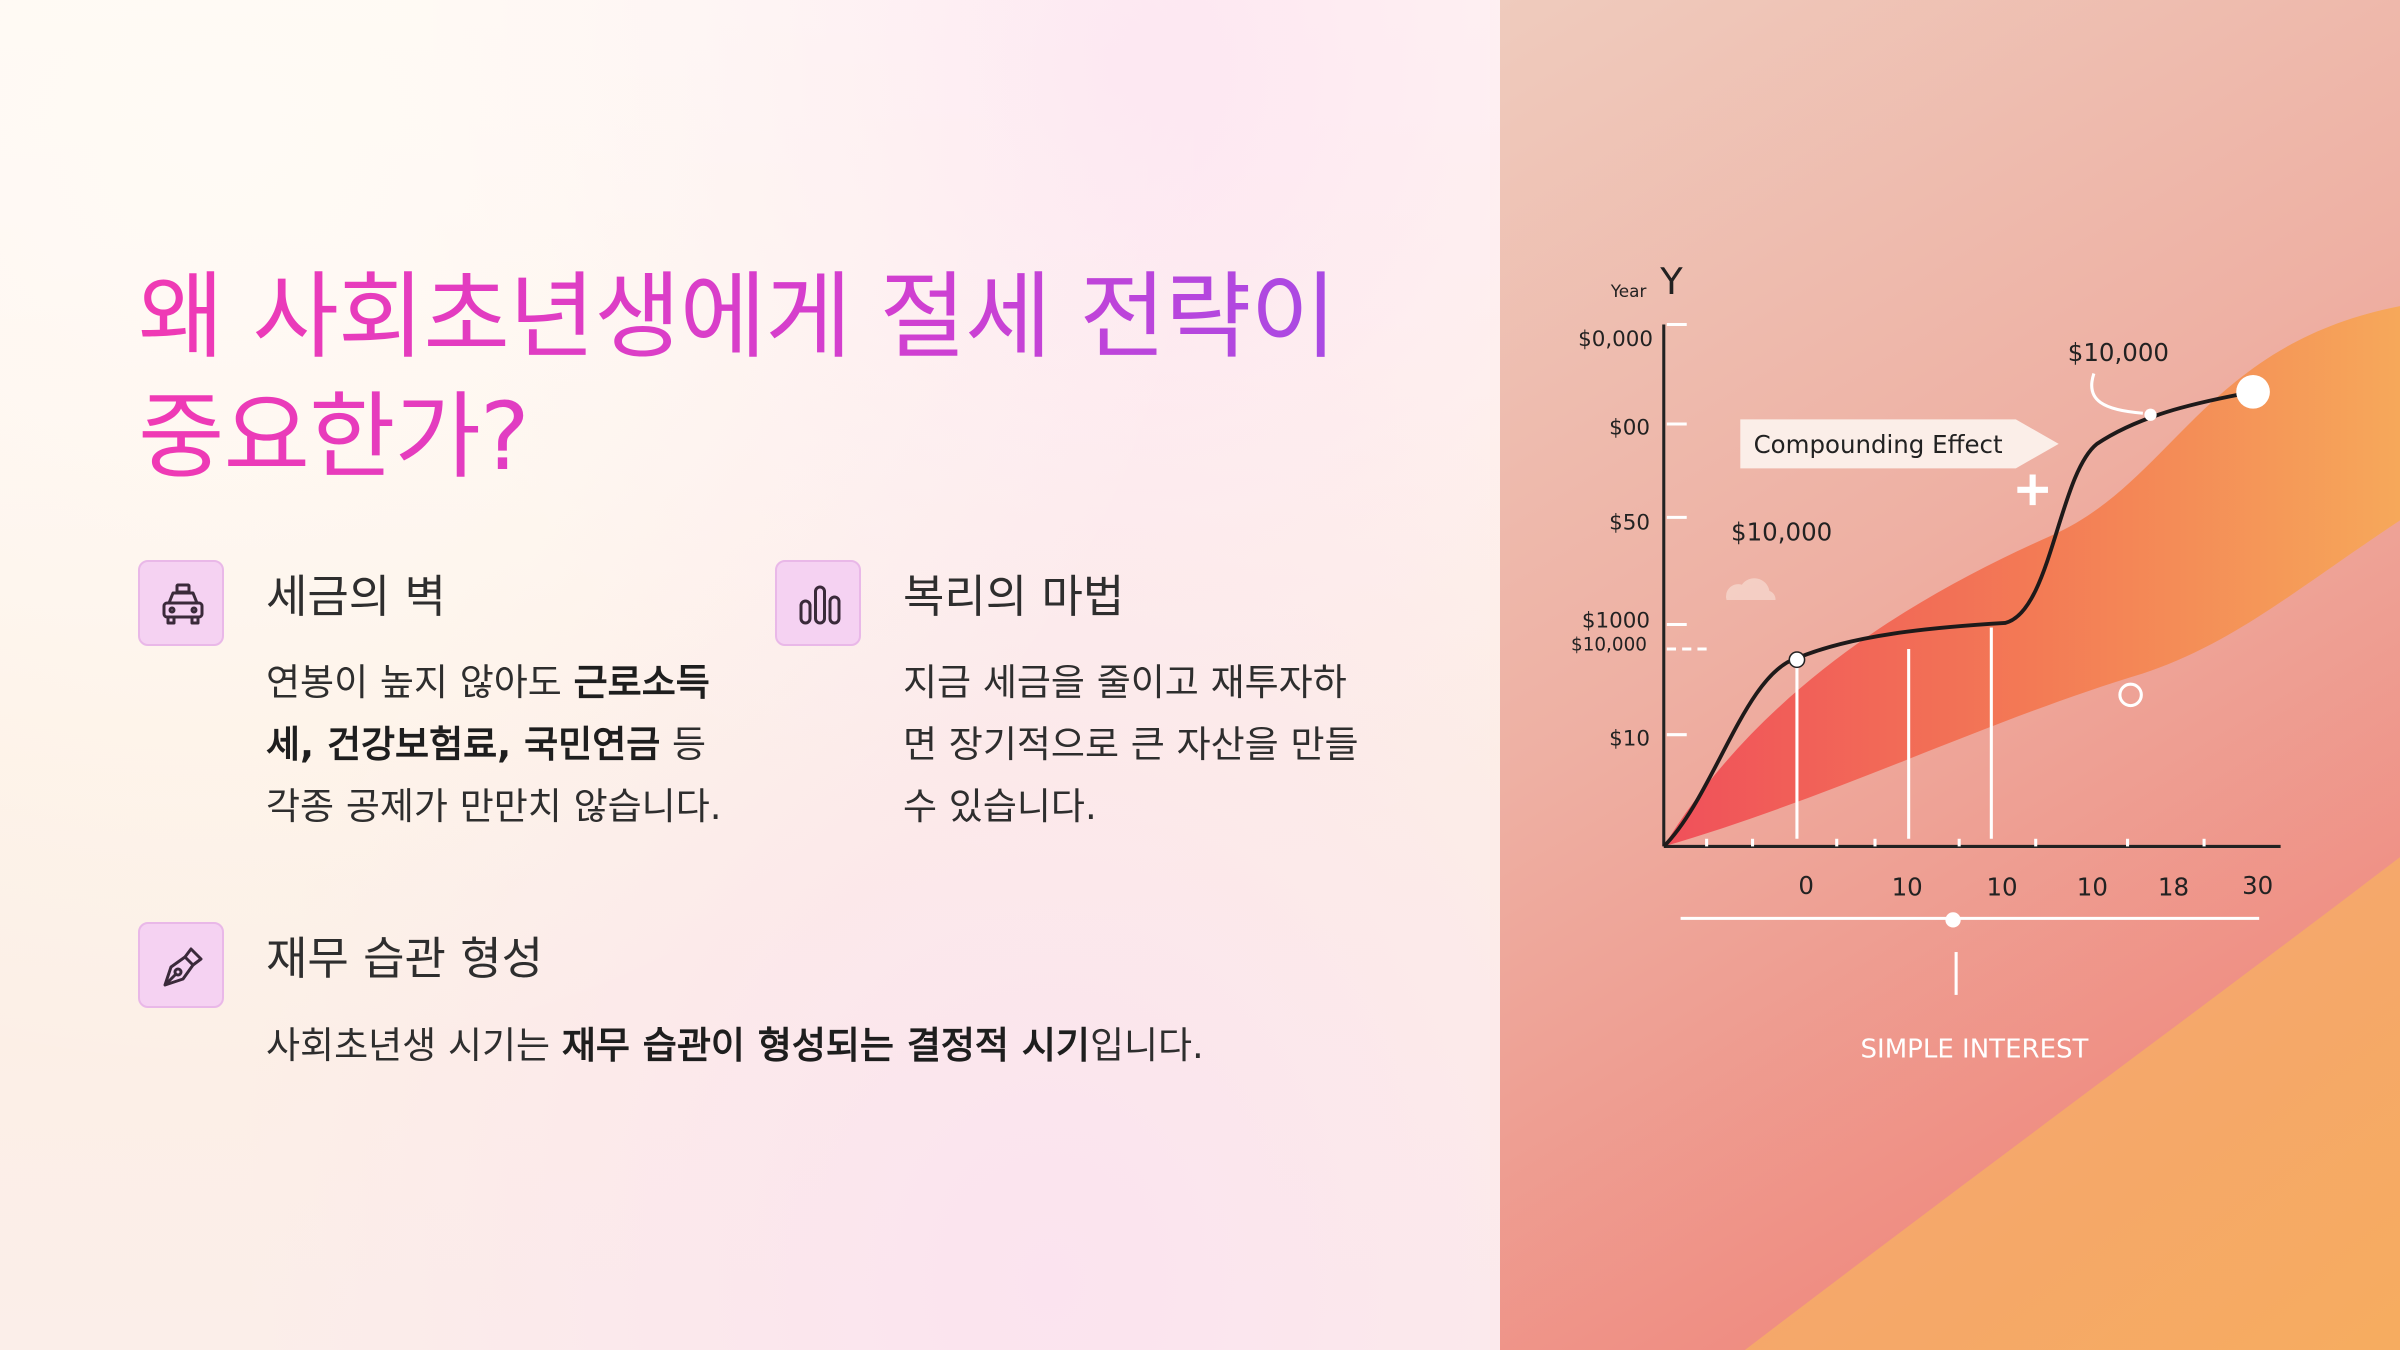 This screenshot has width=2400, height=1350. Describe the element at coordinates (1628, 291) in the screenshot. I see `axis-caption: Year` at that location.